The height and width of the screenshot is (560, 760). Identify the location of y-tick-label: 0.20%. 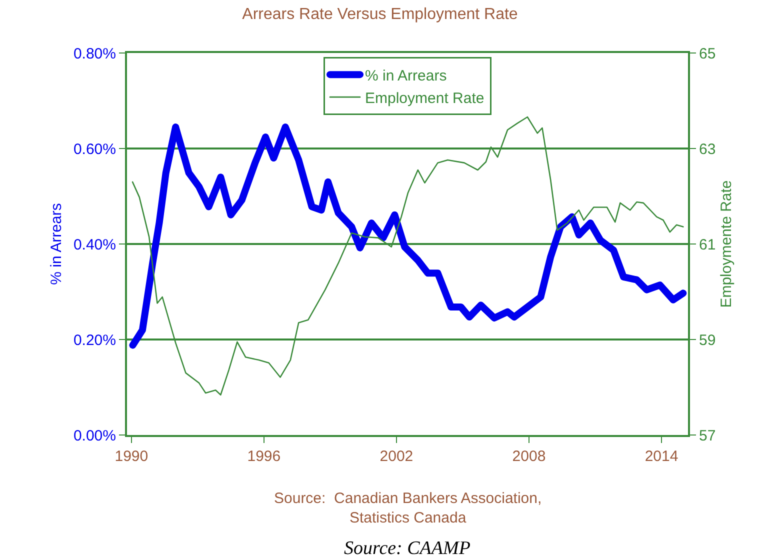
(94, 340).